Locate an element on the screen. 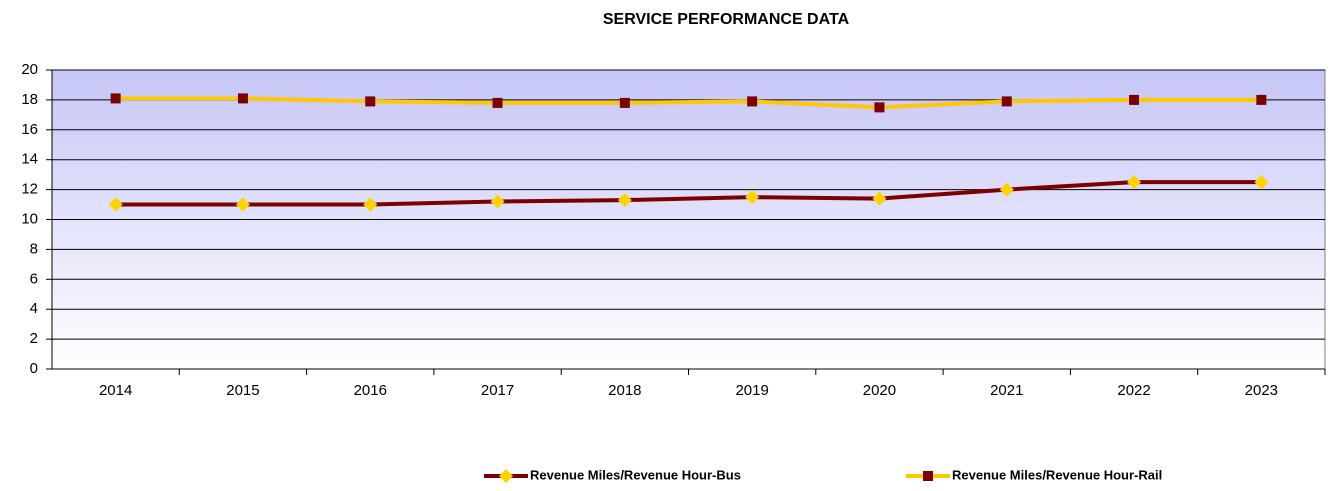 Image resolution: width=1332 pixels, height=491 pixels. legend-label: Revenue Miles/Revenue Hour-Bus is located at coordinates (635, 474).